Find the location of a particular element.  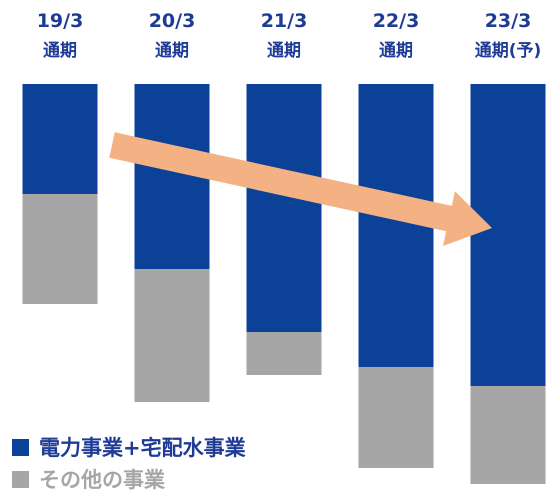

category-header-20-3: 20/3 通期 is located at coordinates (172, 36).